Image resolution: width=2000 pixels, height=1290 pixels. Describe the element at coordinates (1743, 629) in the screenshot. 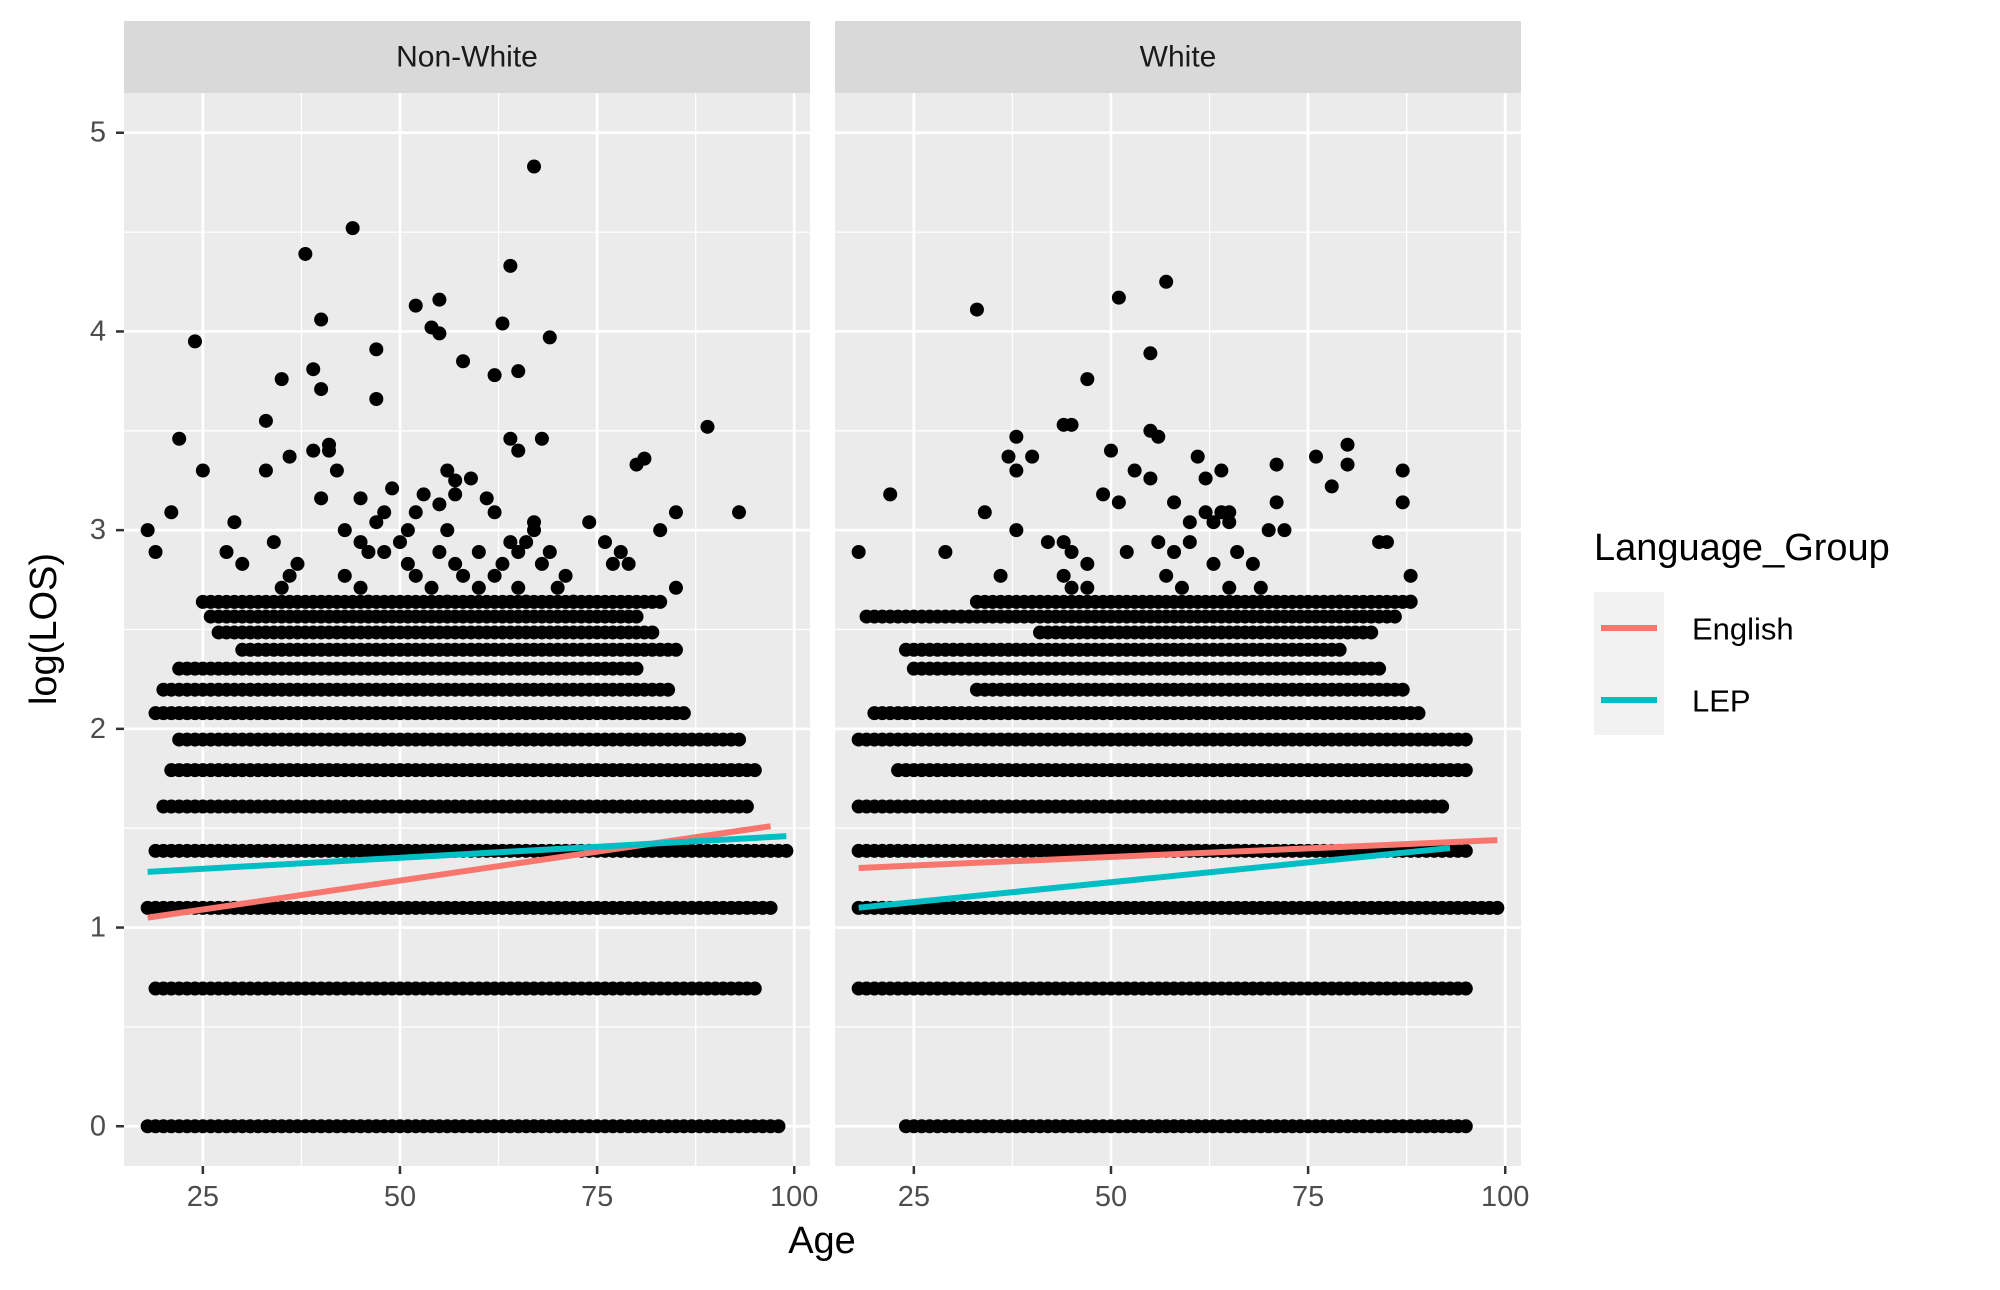

I see `legend-label-english: English` at that location.